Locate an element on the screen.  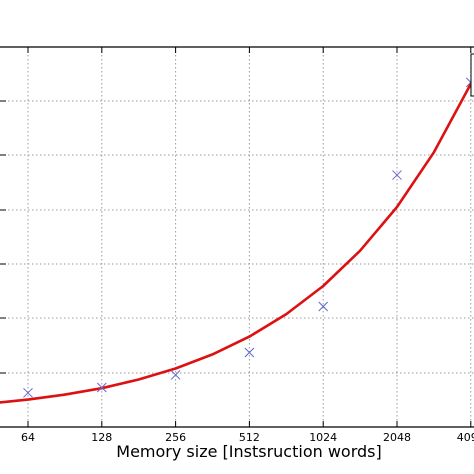
x-tick-label: 1024 is located at coordinates (323, 437).